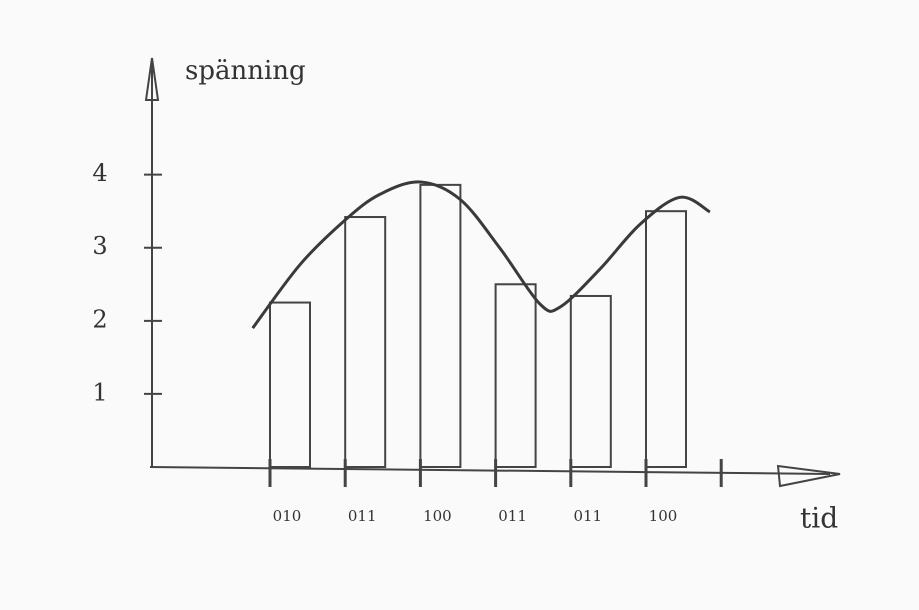  I want to click on y-tick-label: 4, so click(99, 173).